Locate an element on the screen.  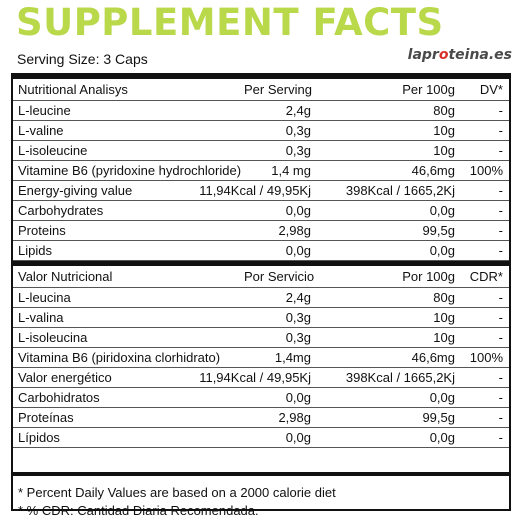
nutrient-name: Proteins is located at coordinates (42, 230).